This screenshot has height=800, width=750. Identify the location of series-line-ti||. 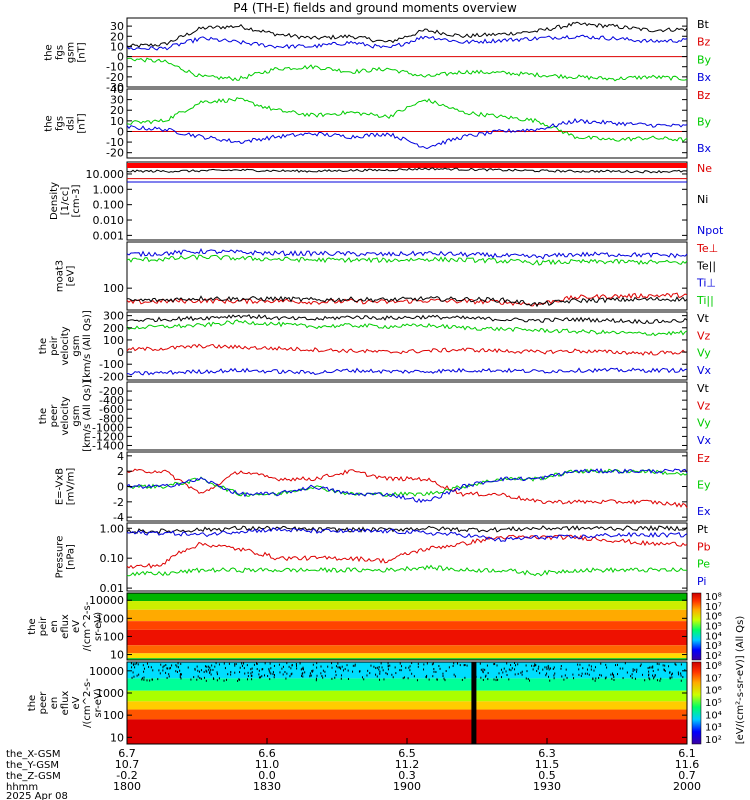
(407, 260).